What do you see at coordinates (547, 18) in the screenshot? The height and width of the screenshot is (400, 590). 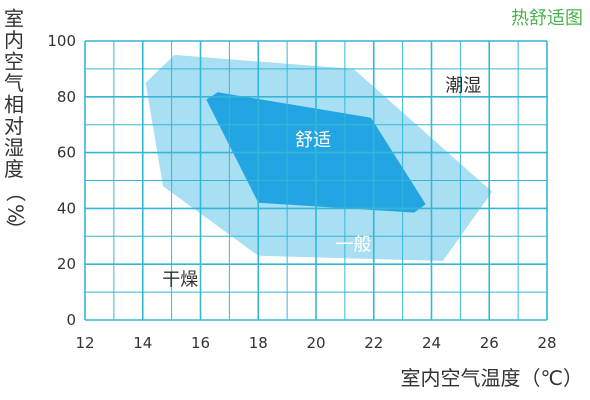 I see `chart-title: 热舒适图` at bounding box center [547, 18].